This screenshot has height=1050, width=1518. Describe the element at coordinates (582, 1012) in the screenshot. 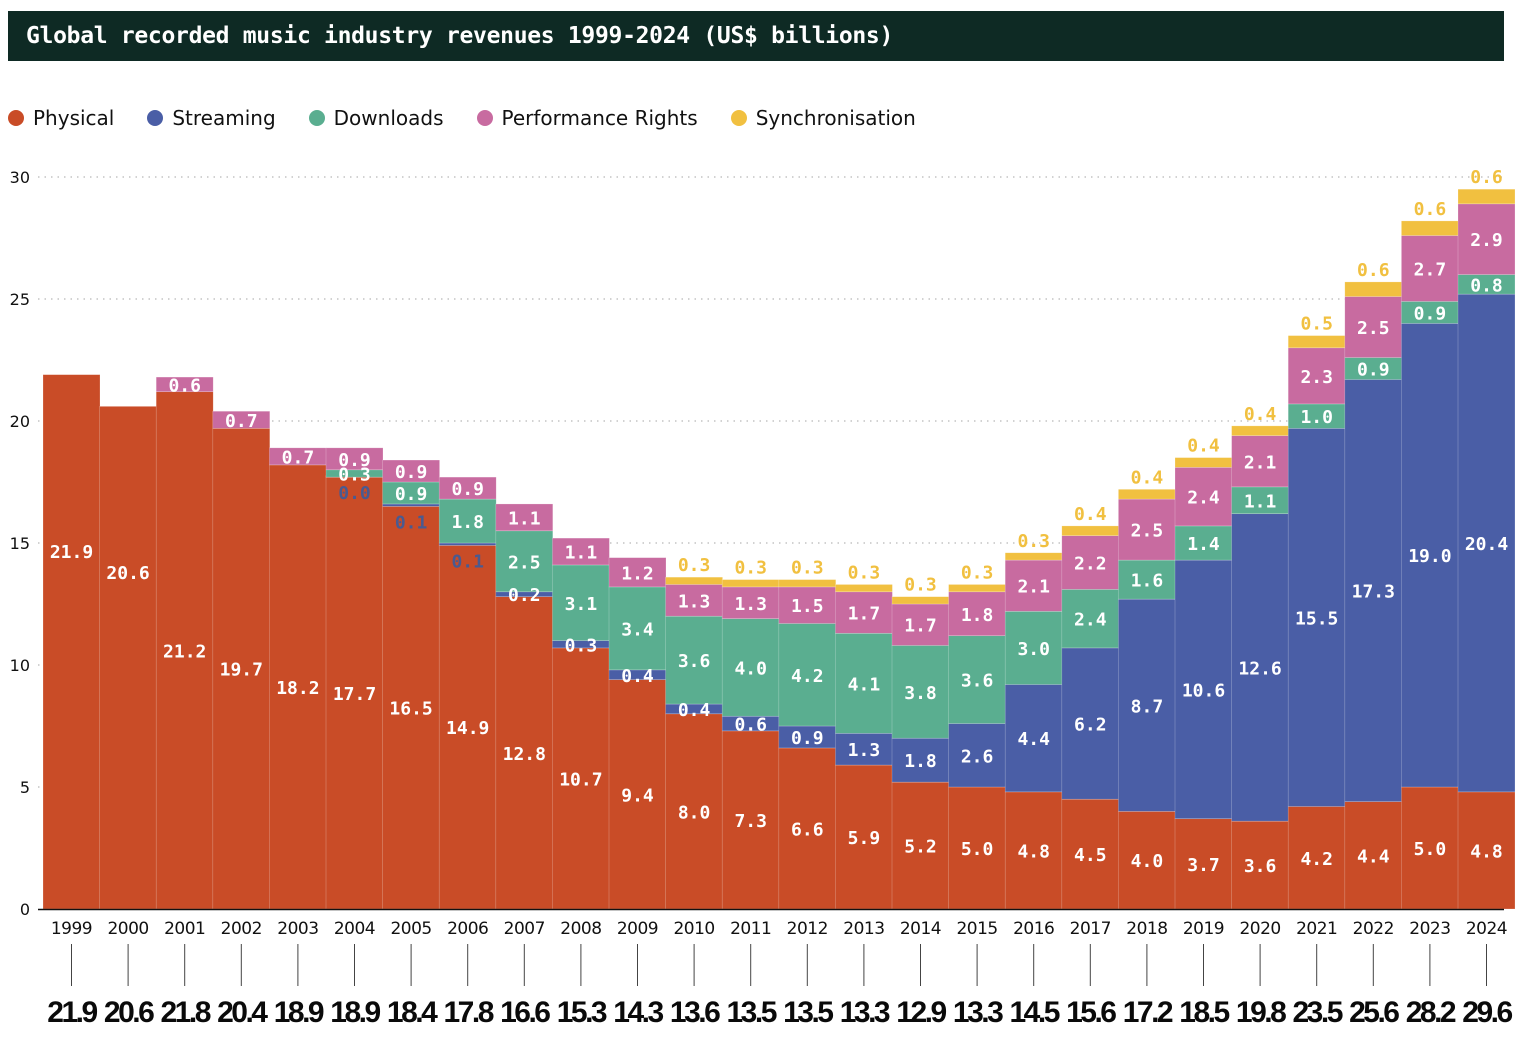

I see `total-label-2008: 15.3` at that location.